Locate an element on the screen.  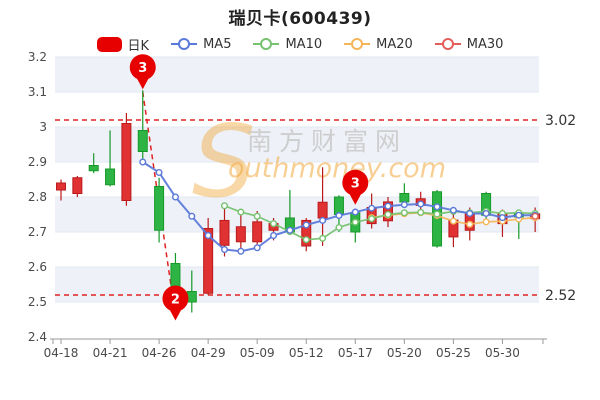
legend-label: MA10 is located at coordinates (304, 44).